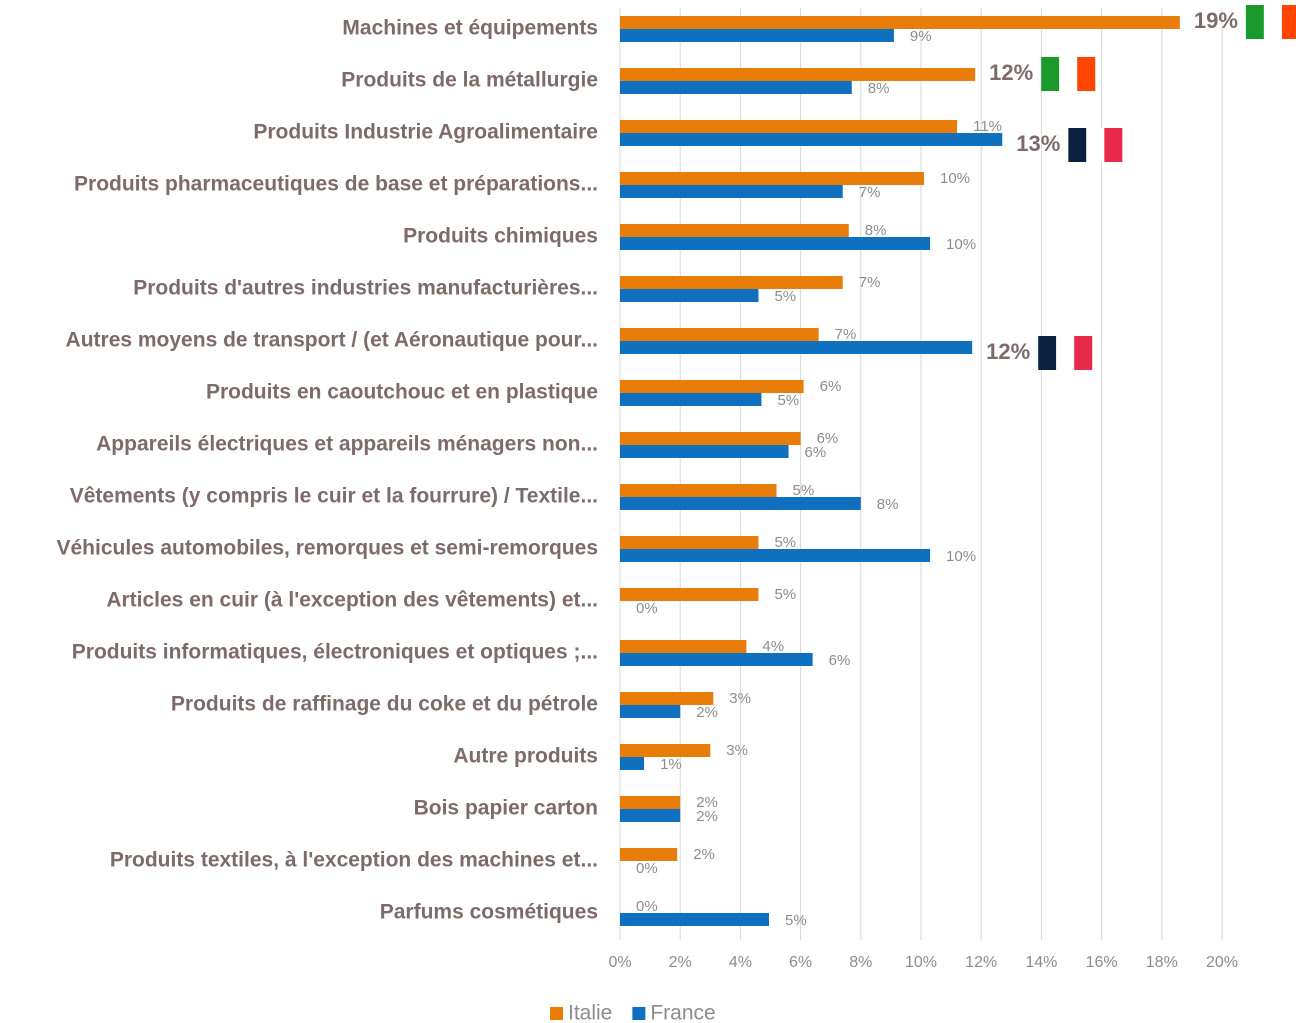 Image resolution: width=1296 pixels, height=1023 pixels. Describe the element at coordinates (402, 392) in the screenshot. I see `category-label: Produits en caoutchouc et en plastique` at that location.